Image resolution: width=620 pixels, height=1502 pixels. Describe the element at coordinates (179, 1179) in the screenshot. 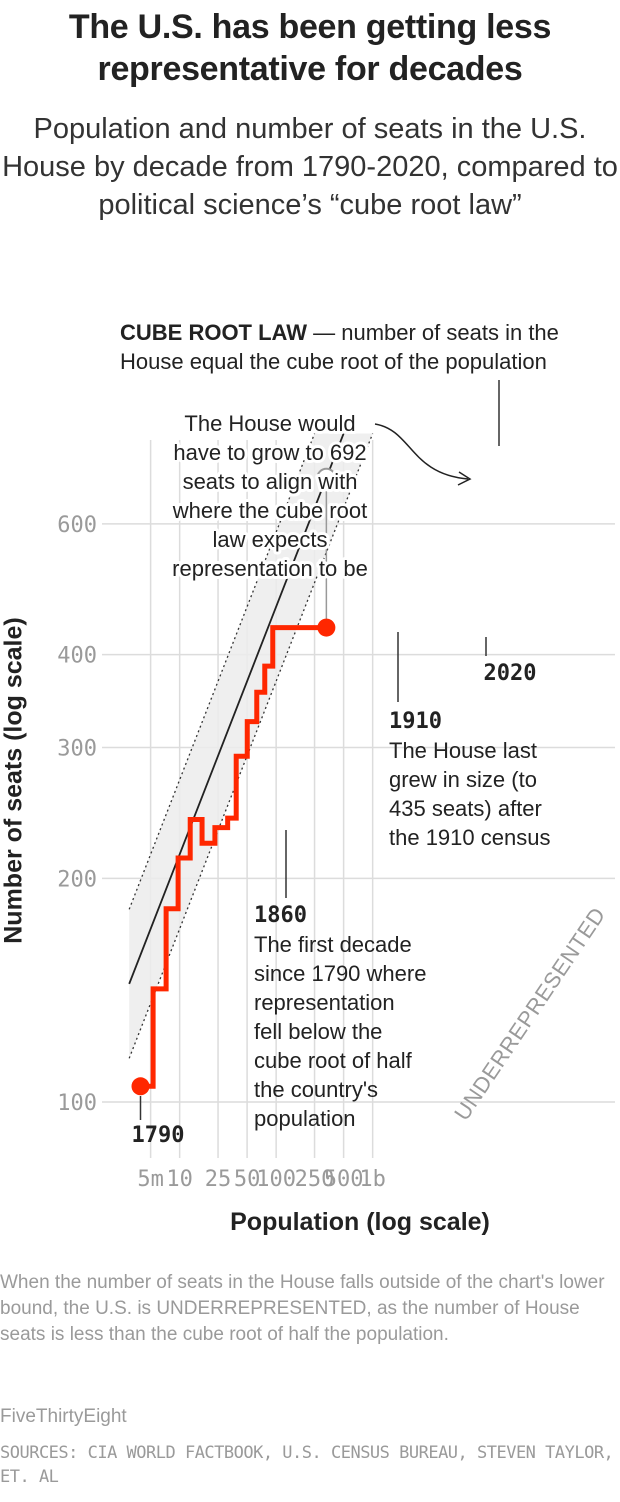

I see `x-tick-label-1: 10` at that location.